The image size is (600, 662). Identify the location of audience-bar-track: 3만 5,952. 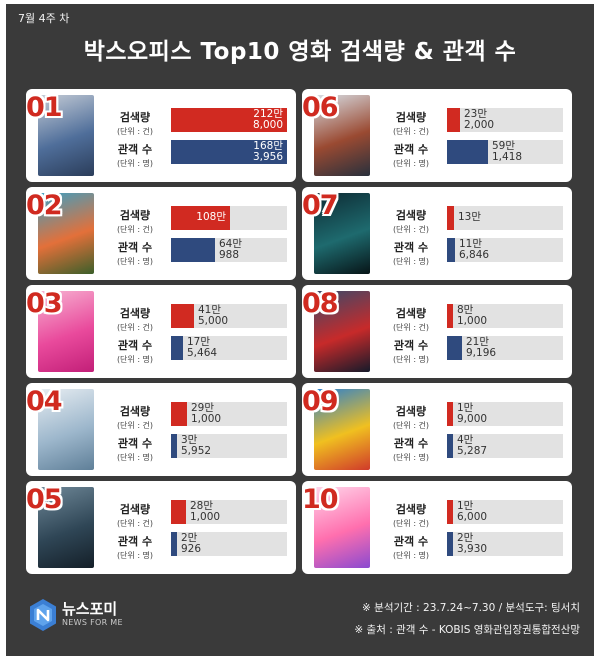
(229, 446).